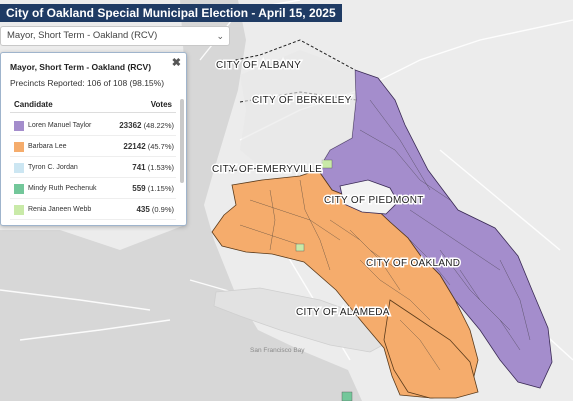 This screenshot has height=401, width=573. I want to click on alameda-island, so click(303, 320).